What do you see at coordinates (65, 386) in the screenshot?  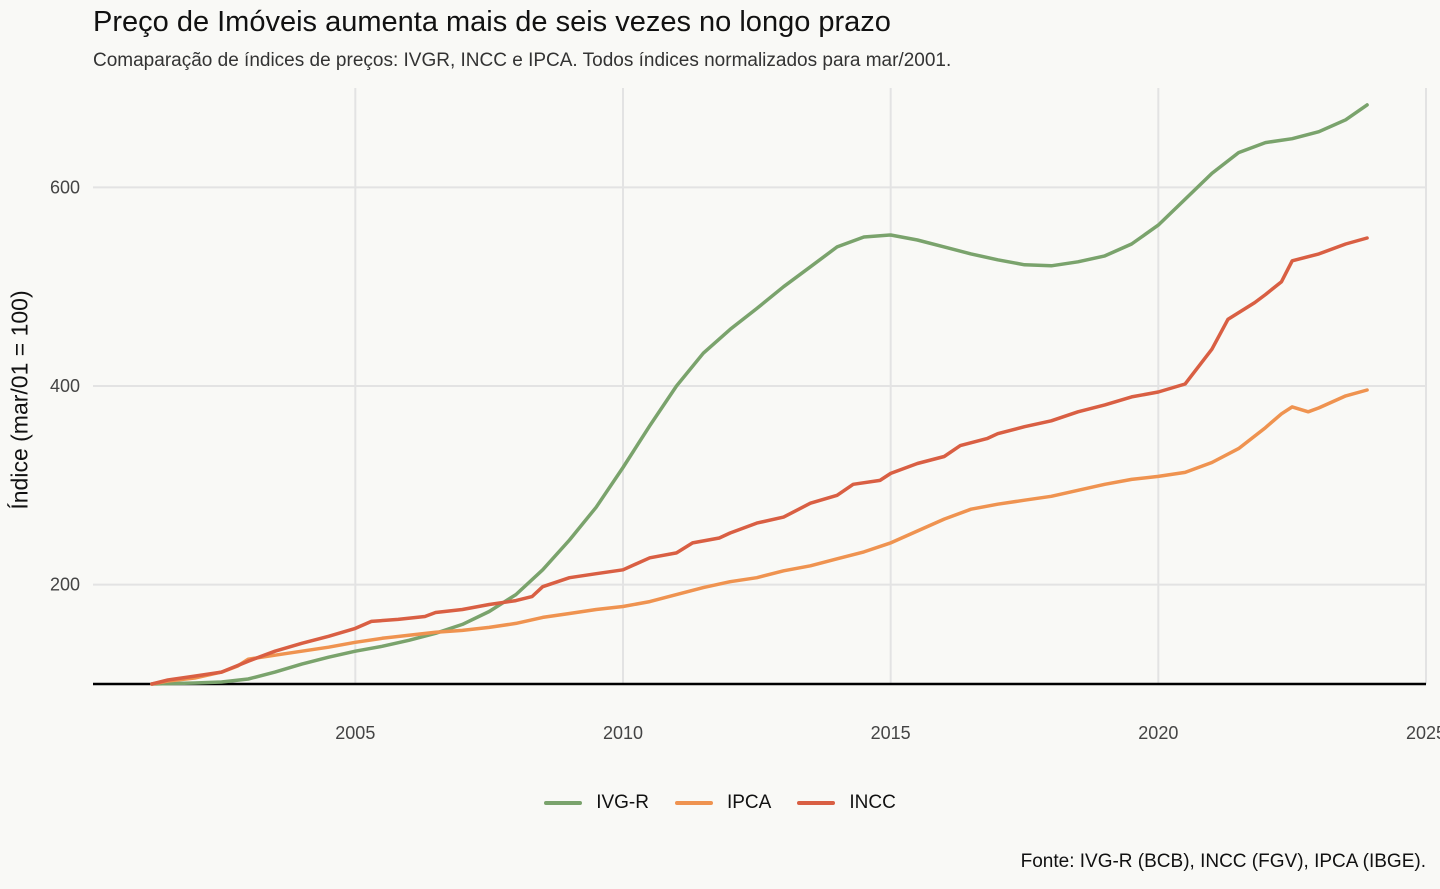 I see `y-tick-label-400: 400` at bounding box center [65, 386].